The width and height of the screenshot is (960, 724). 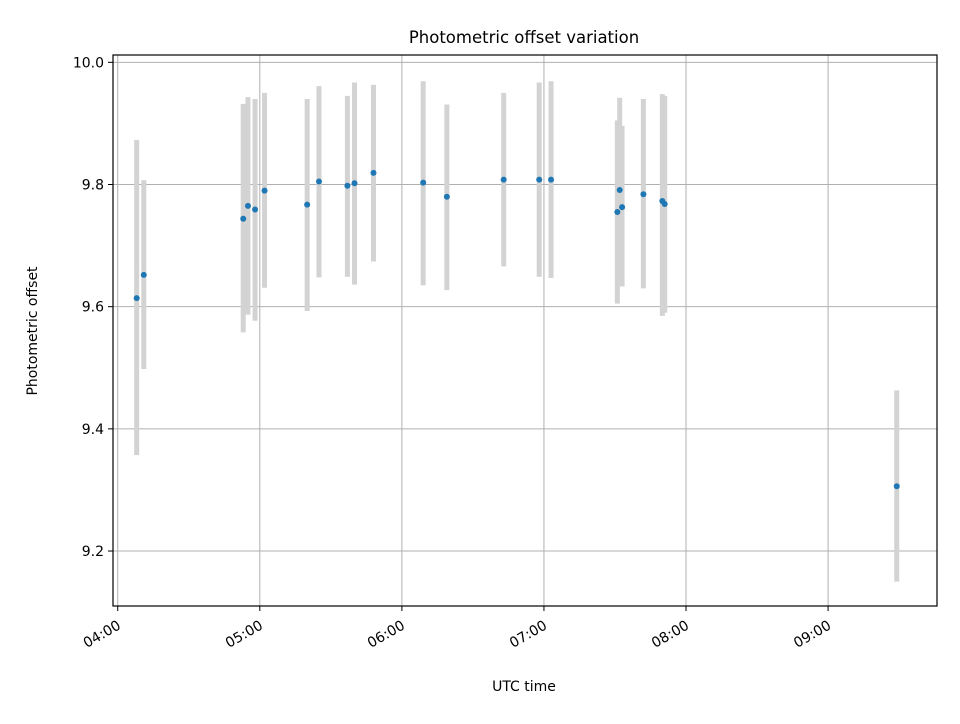 What do you see at coordinates (88, 63) in the screenshot?
I see `y-tick-label: 10.0` at bounding box center [88, 63].